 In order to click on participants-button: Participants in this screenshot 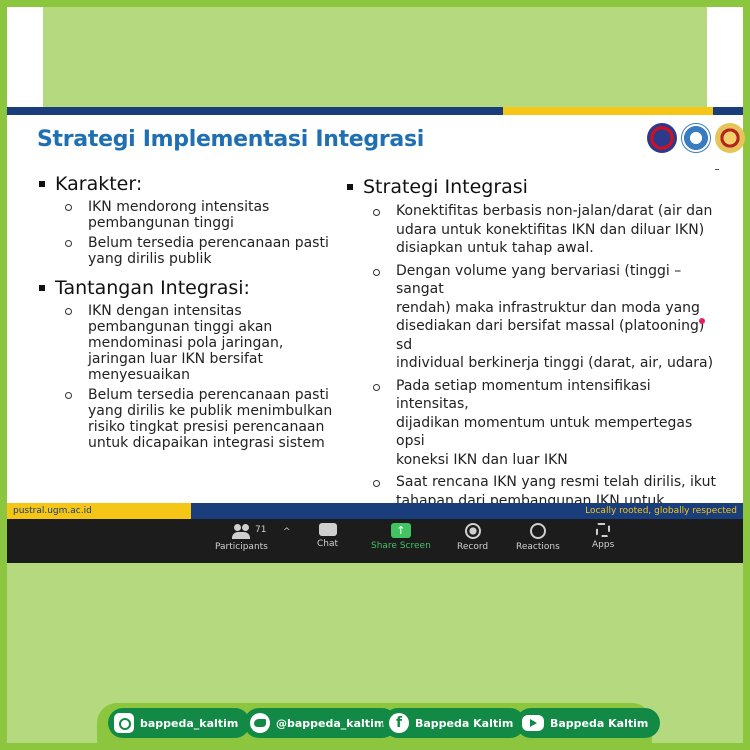, I will do `click(241, 537)`.